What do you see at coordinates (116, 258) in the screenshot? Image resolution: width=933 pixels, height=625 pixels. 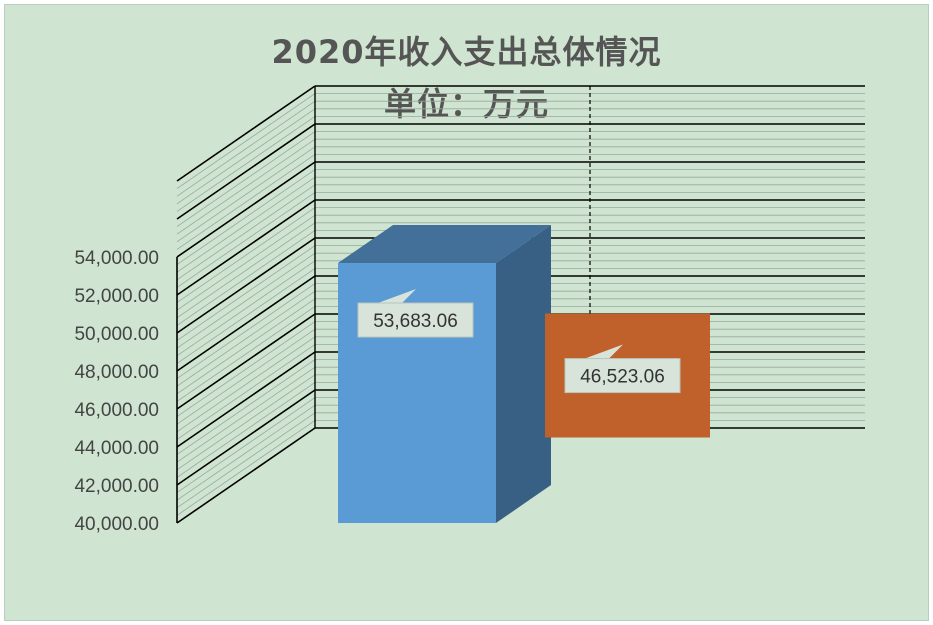 I see `y-tick-label: 54,000.00` at bounding box center [116, 258].